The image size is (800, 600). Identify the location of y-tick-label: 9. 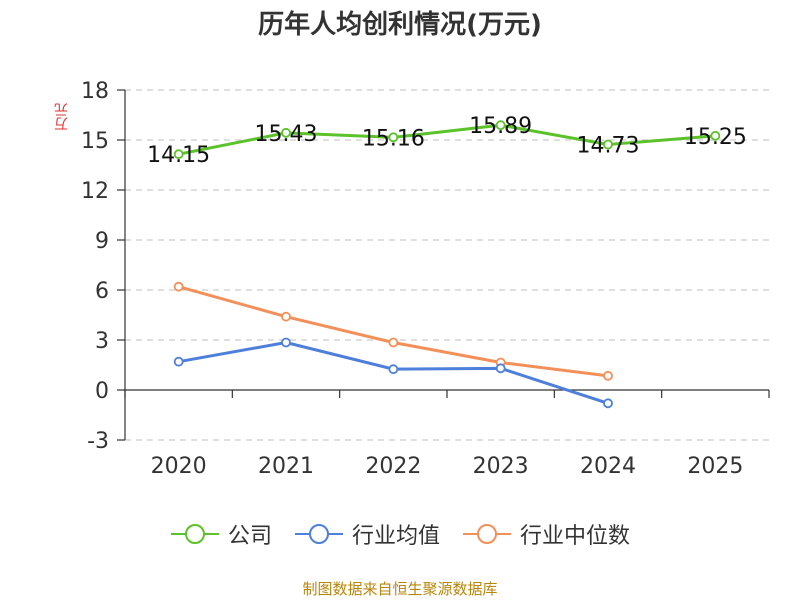
(102, 241).